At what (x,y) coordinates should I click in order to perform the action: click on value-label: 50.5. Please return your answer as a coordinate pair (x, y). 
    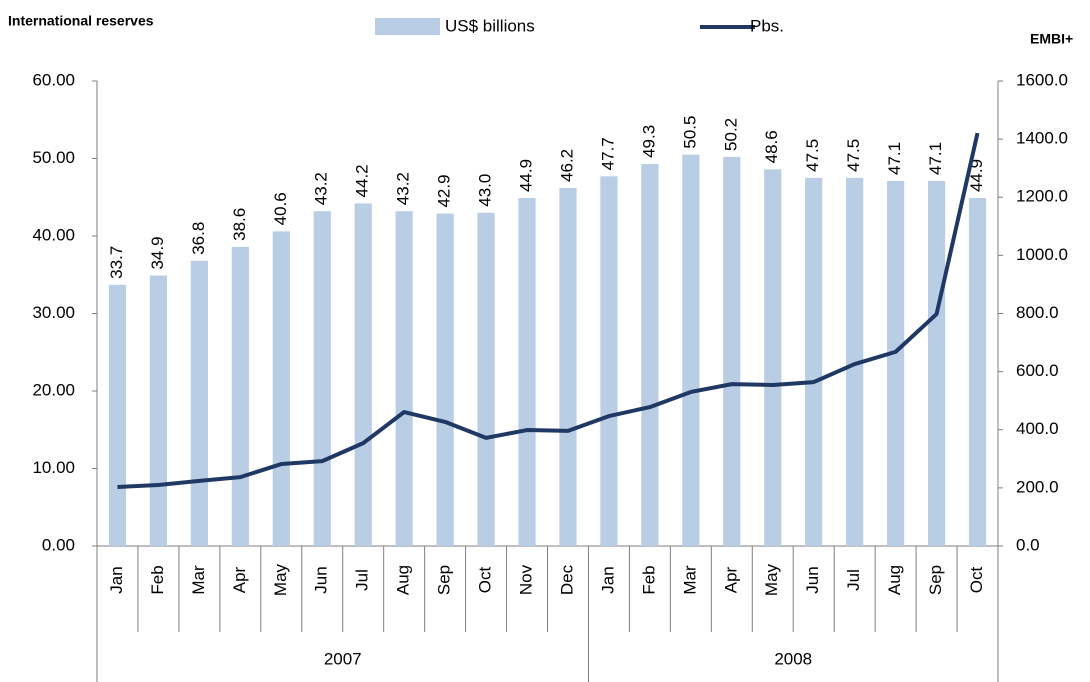
    Looking at the image, I should click on (689, 132).